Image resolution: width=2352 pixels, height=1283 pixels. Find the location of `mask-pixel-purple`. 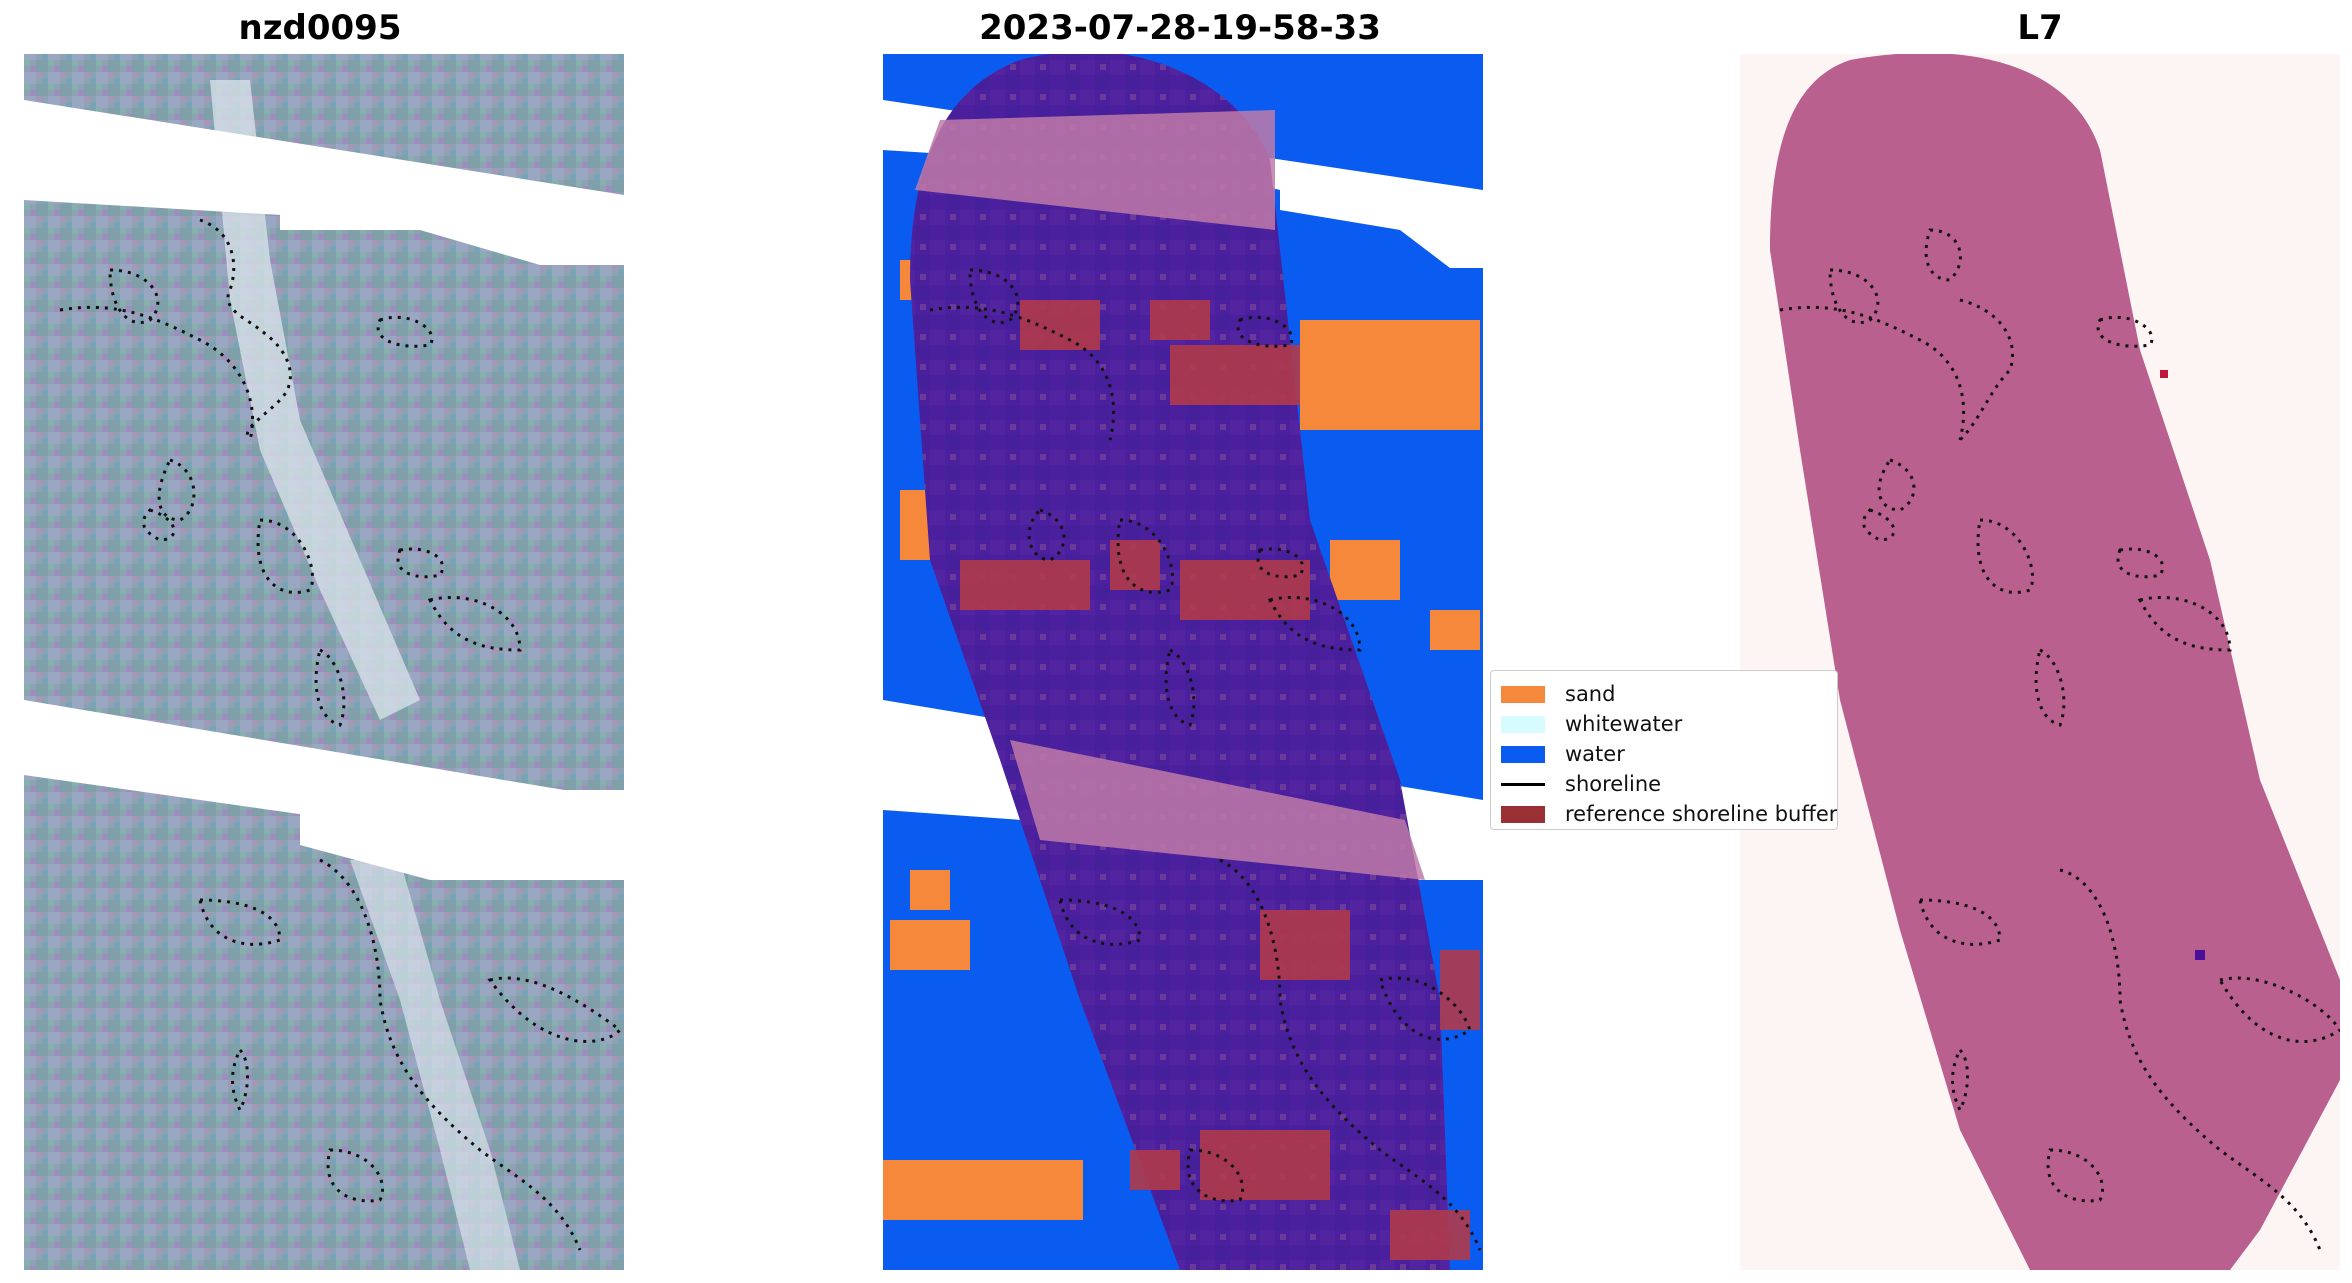

mask-pixel-purple is located at coordinates (2200, 955).